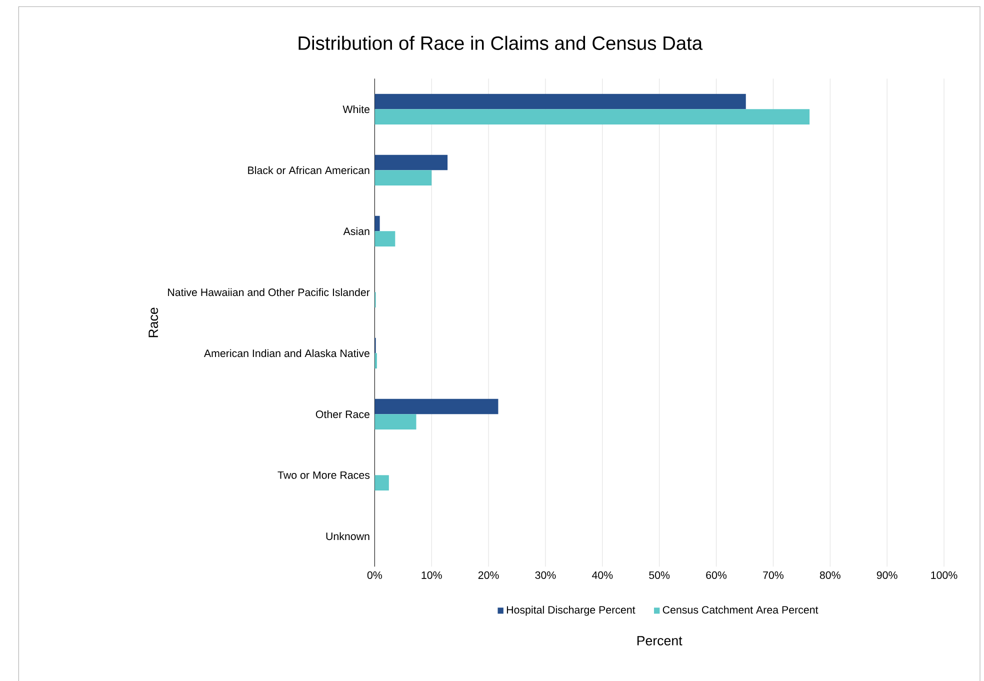  What do you see at coordinates (343, 414) in the screenshot?
I see `y-tick-label: Other Race` at bounding box center [343, 414].